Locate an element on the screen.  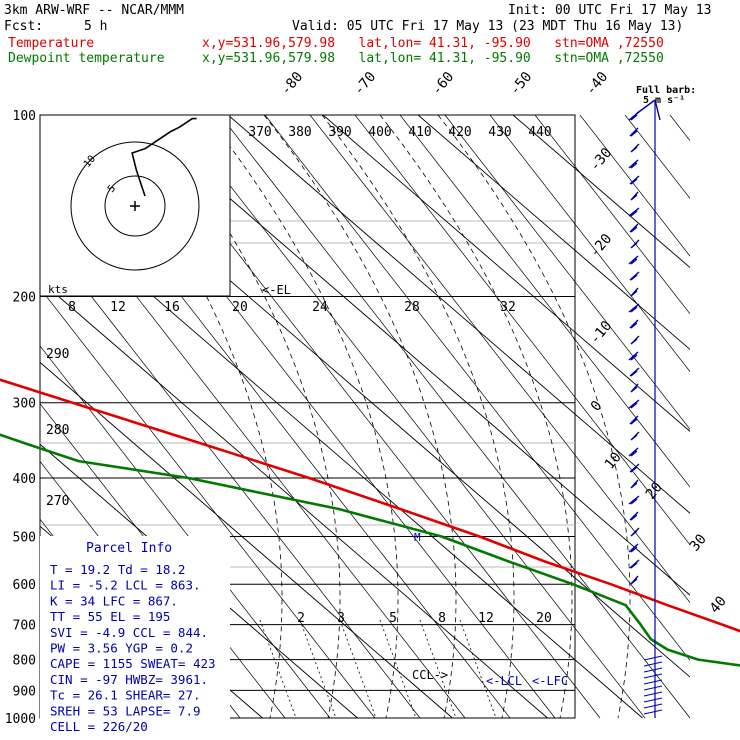
side-label: 280 is located at coordinates (57, 430).